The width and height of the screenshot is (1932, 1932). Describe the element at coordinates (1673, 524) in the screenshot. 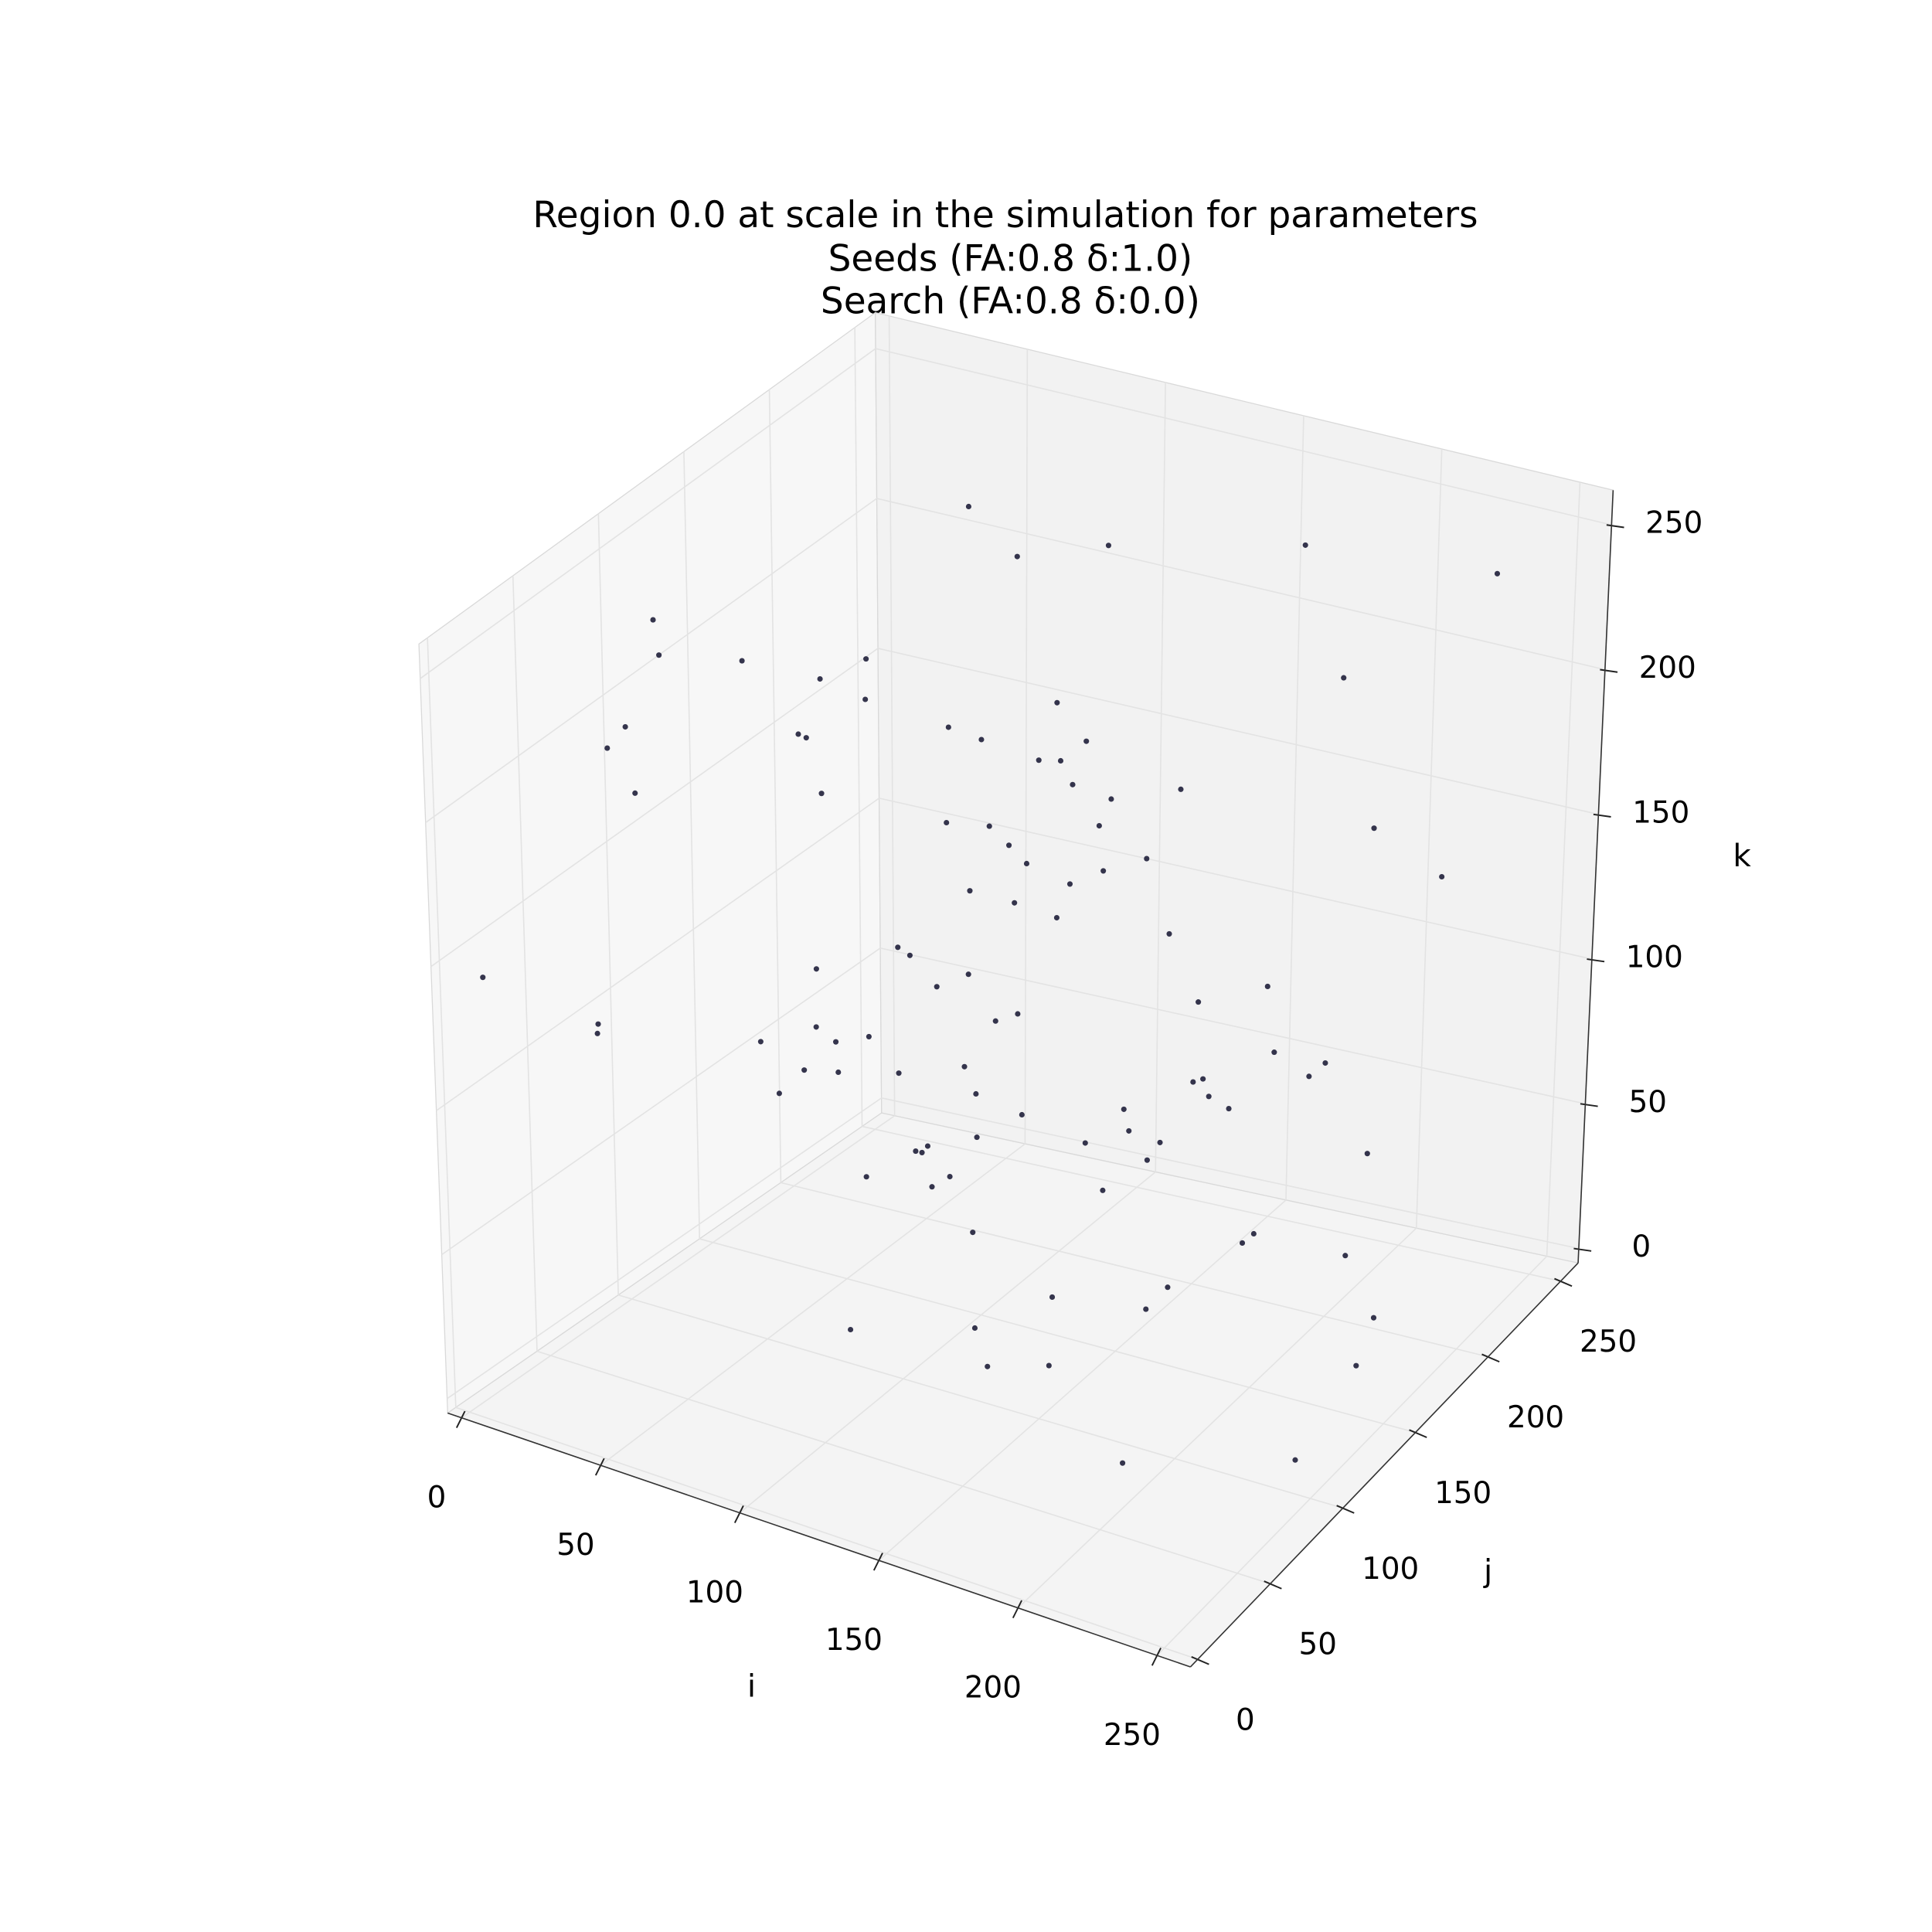

I see `z-tick-label: 250` at that location.